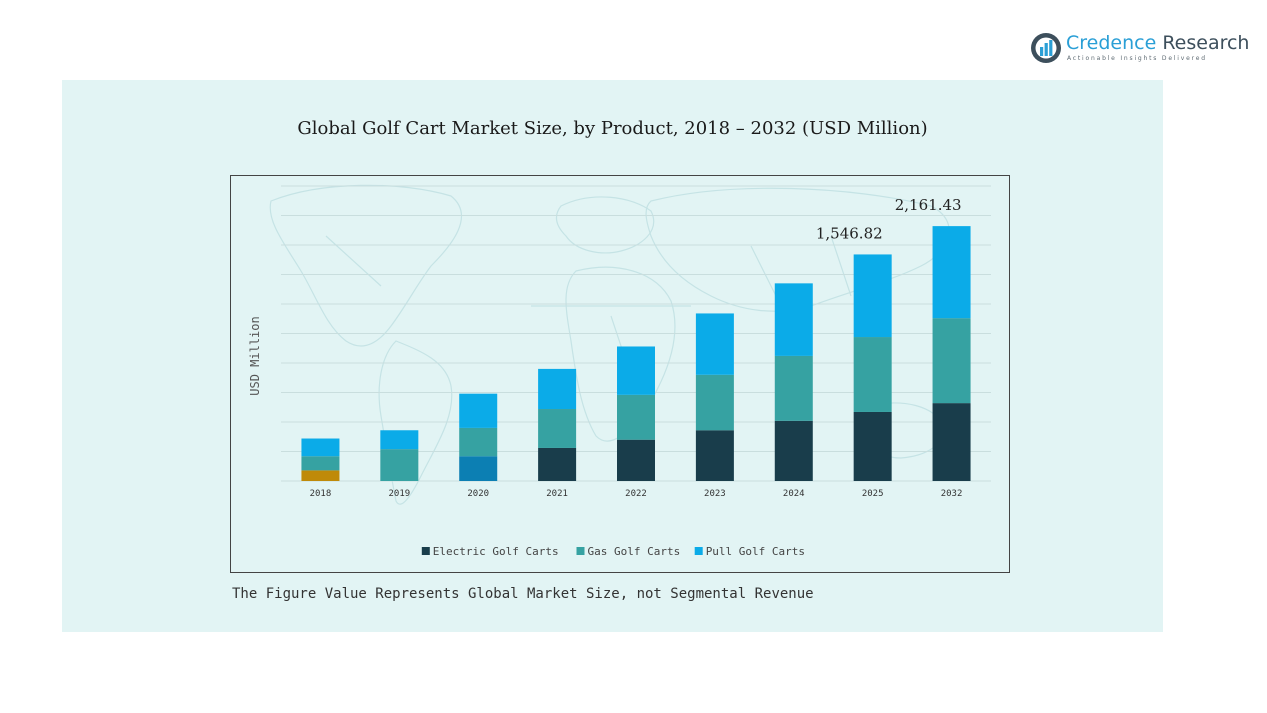 This screenshot has width=1267, height=713. What do you see at coordinates (399, 494) in the screenshot?
I see `x-tick-label: 2019` at bounding box center [399, 494].